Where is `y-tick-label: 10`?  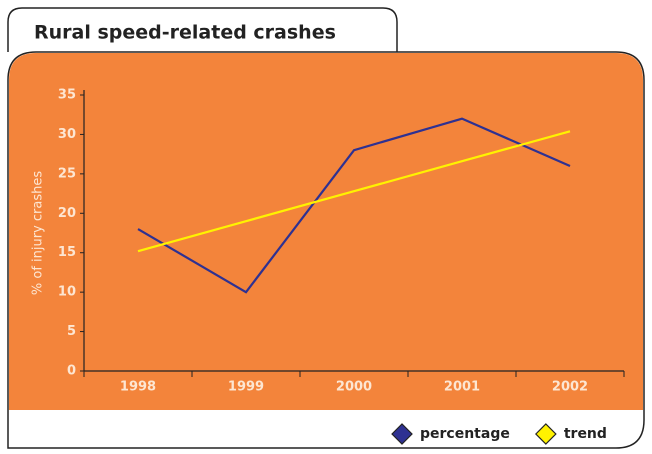 y-tick-label: 10 is located at coordinates (67, 292).